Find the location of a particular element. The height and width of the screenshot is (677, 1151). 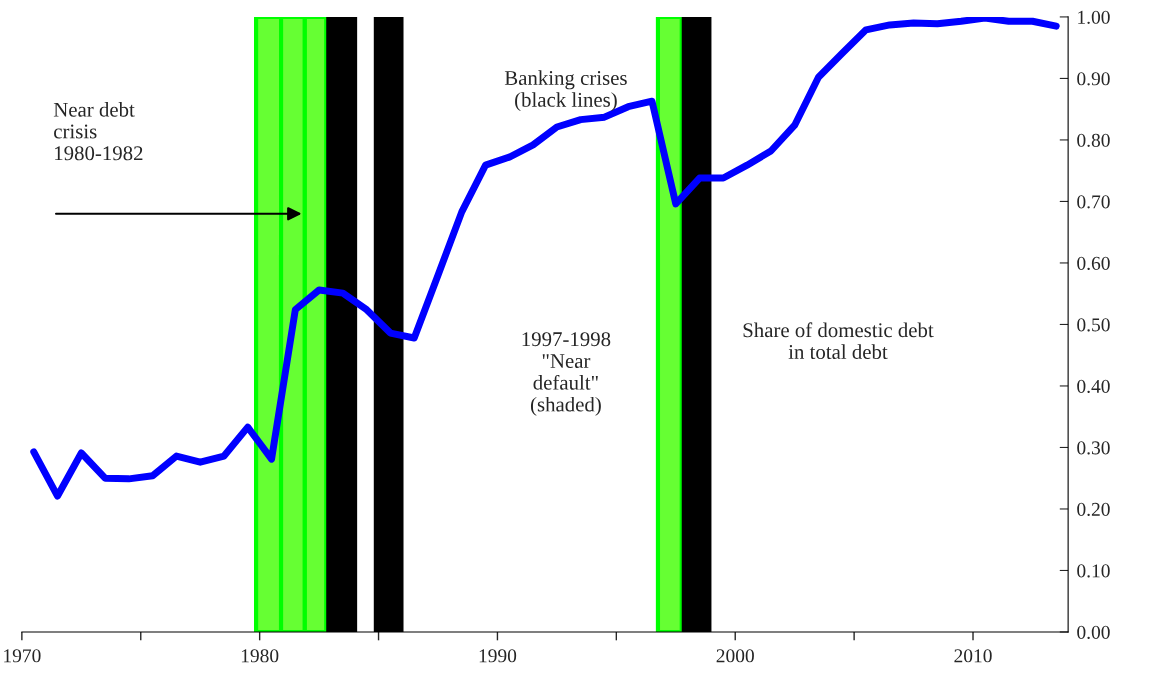

y-tick-label: 0.80 is located at coordinates (1093, 140).